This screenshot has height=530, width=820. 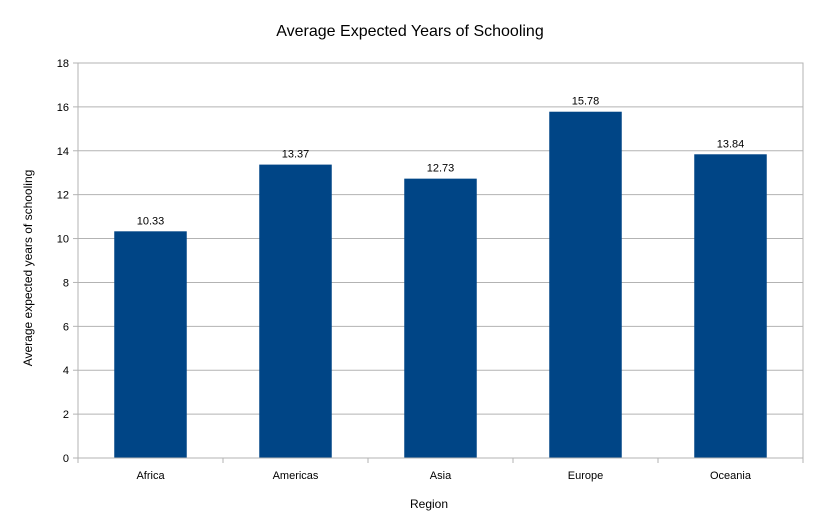 What do you see at coordinates (585, 476) in the screenshot?
I see `x-tick-label-europe: Europe` at bounding box center [585, 476].